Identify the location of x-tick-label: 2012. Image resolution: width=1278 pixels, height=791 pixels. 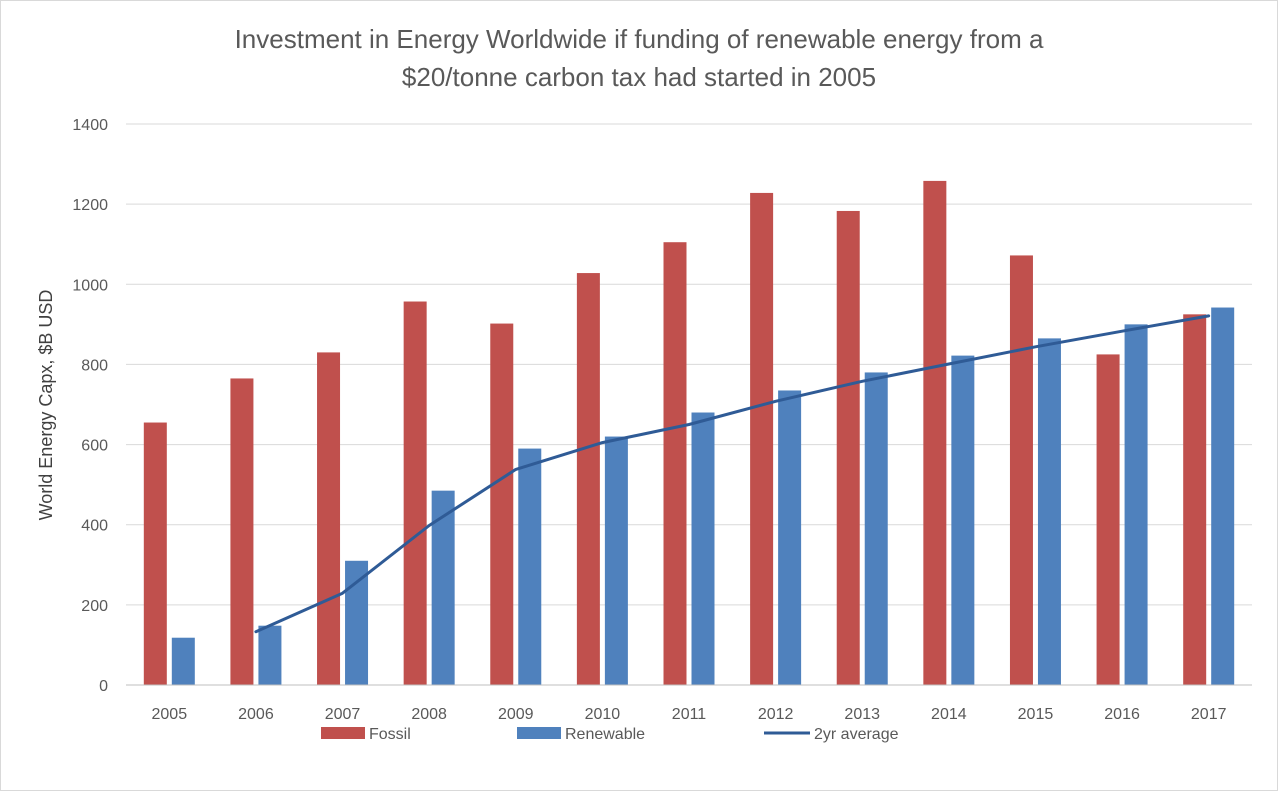
(776, 714).